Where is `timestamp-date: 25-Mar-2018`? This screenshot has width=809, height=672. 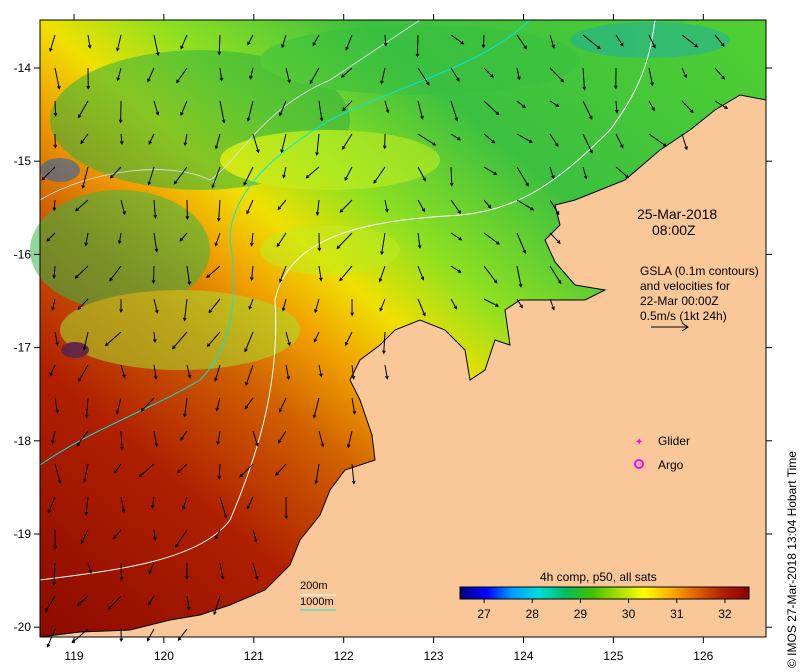 timestamp-date: 25-Mar-2018 is located at coordinates (677, 214).